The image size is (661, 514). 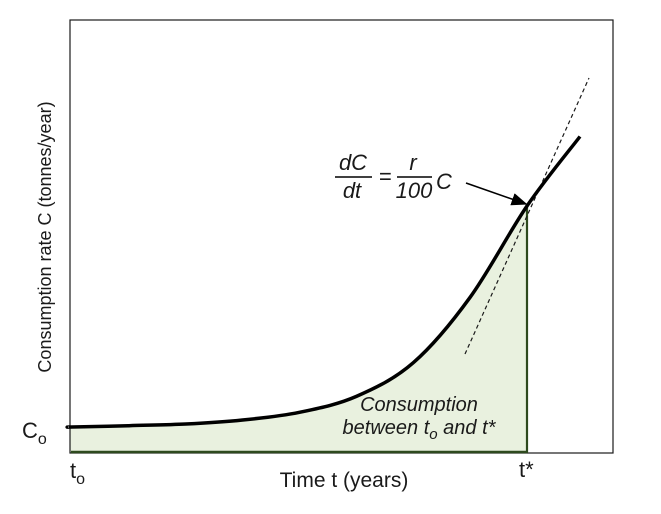 I want to click on svg-text: C, so click(x=444, y=181).